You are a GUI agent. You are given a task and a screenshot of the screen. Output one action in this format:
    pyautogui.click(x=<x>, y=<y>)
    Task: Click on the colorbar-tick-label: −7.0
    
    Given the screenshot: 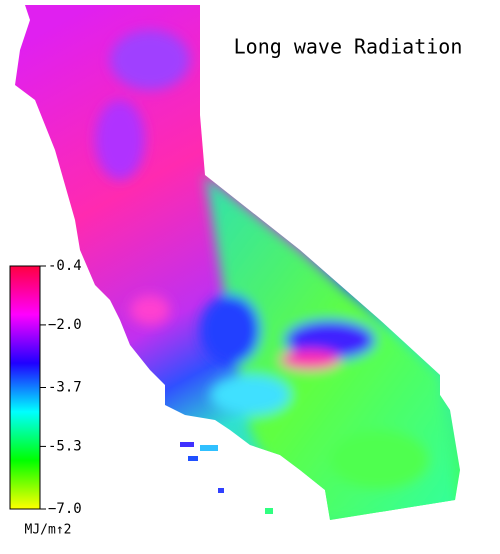 What is the action you would take?
    pyautogui.click(x=65, y=509)
    